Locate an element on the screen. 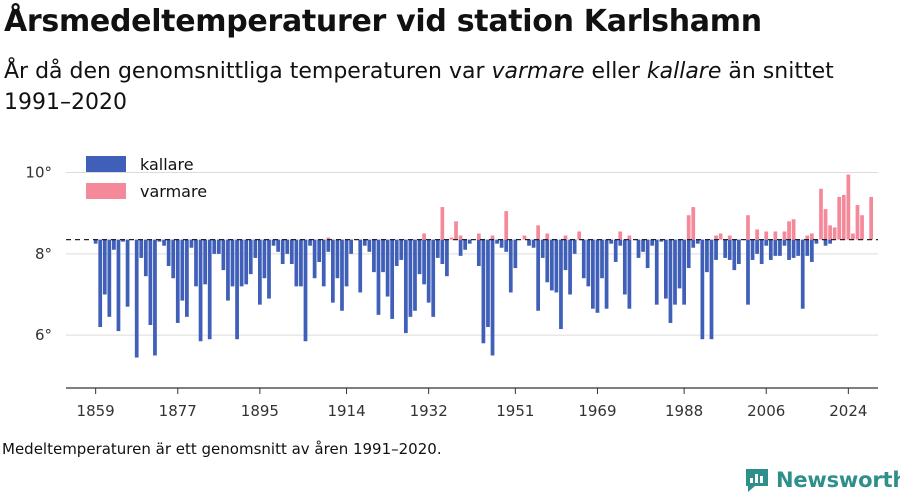  bar-kallare-1951 is located at coordinates (515, 254).